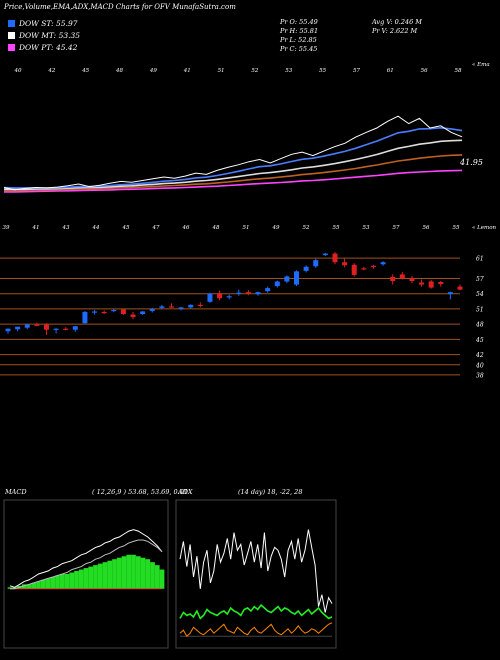 The height and width of the screenshot is (660, 500). Describe the element at coordinates (119, 71) in the screenshot. I see `ema-top-label: 48` at that location.